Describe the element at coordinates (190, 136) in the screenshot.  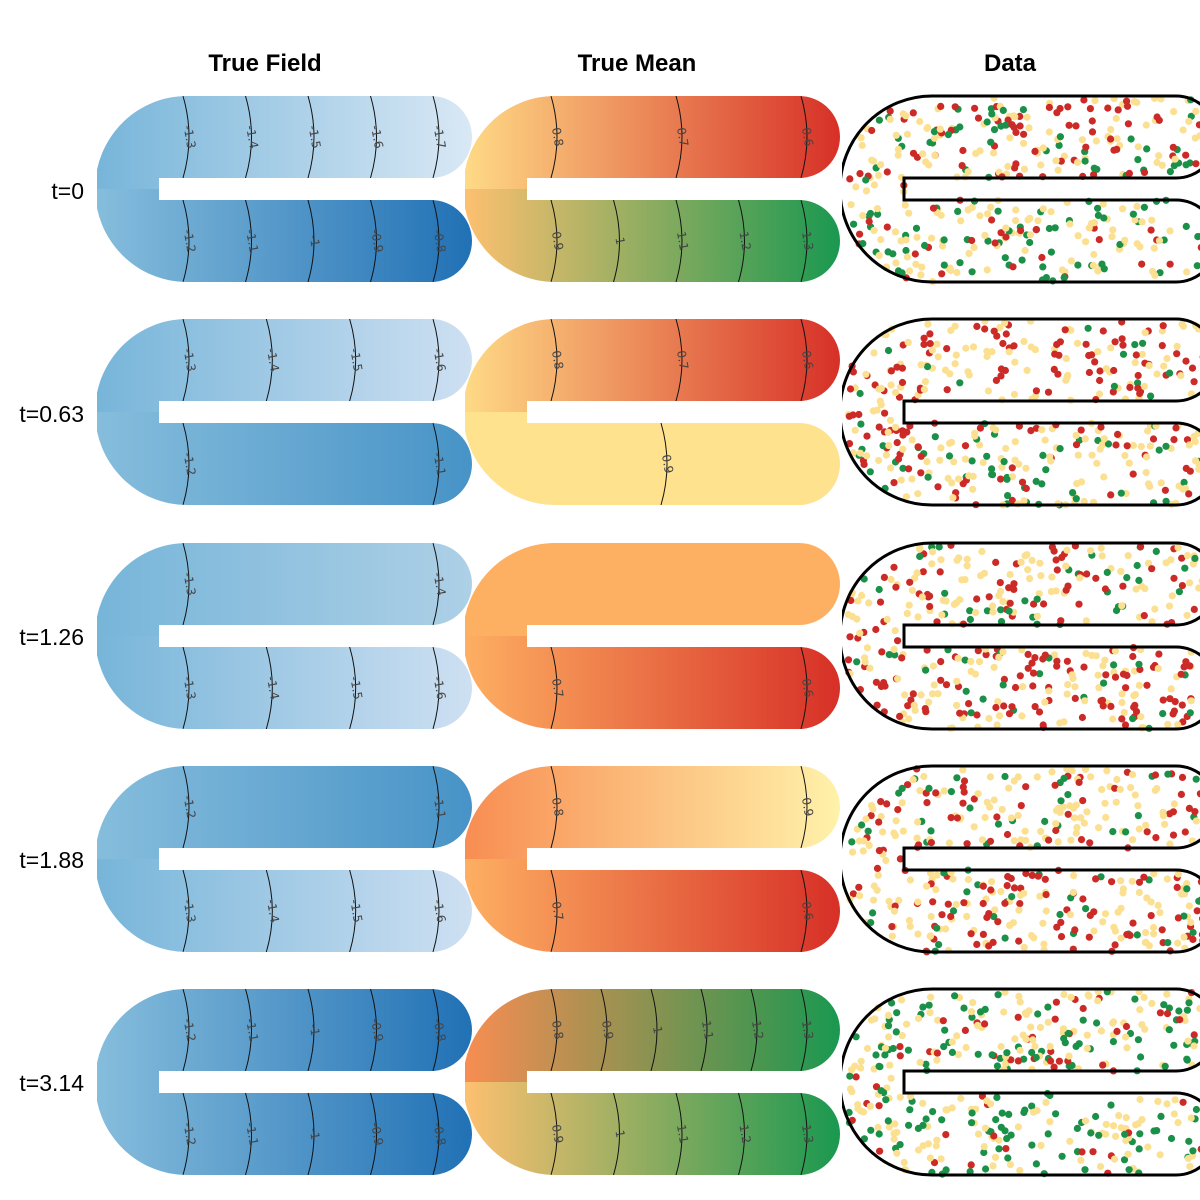
I see `field-contour-label: -1.3` at that location.